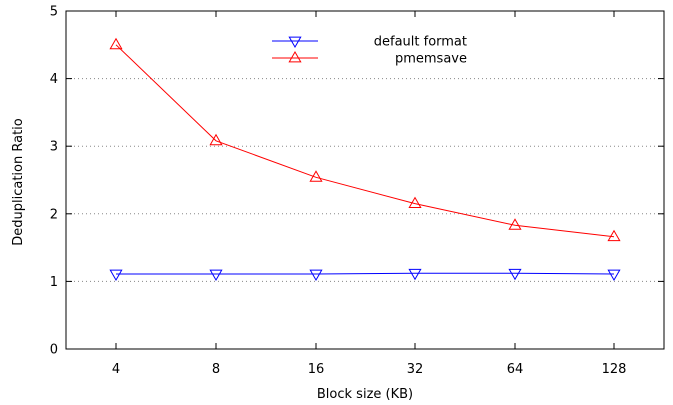  Describe the element at coordinates (216, 369) in the screenshot. I see `x-tick-label-1: 8` at that location.